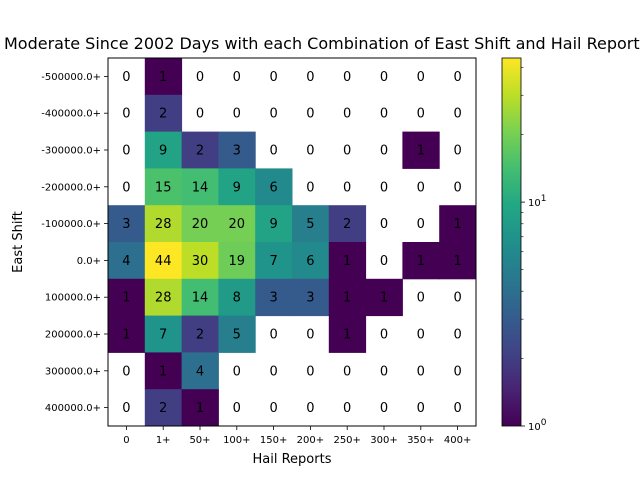 This screenshot has width=640, height=480. What do you see at coordinates (200, 187) in the screenshot?
I see `cell-value-label: 14` at bounding box center [200, 187].